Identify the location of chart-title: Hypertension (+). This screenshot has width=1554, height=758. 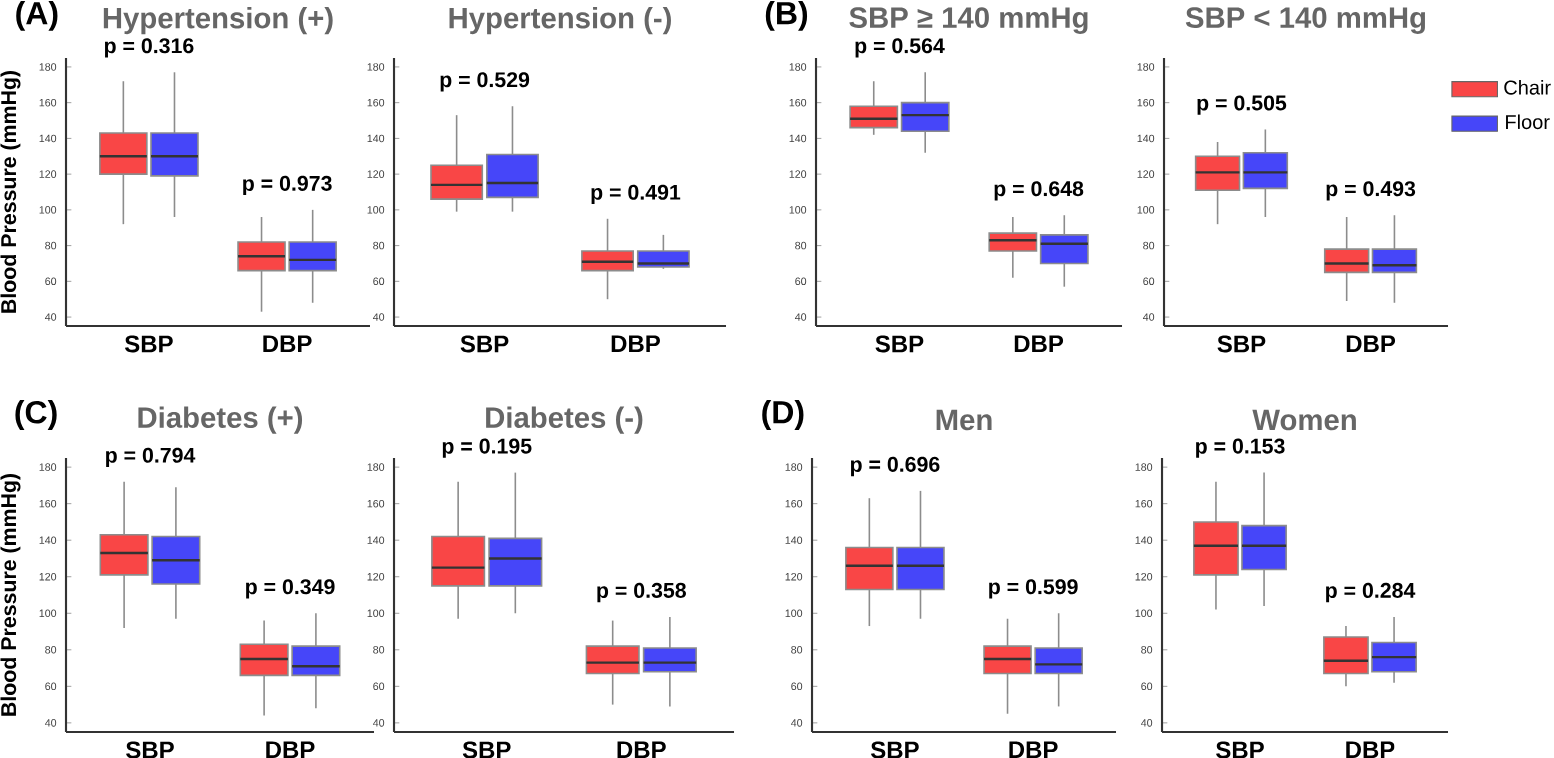
(218, 20).